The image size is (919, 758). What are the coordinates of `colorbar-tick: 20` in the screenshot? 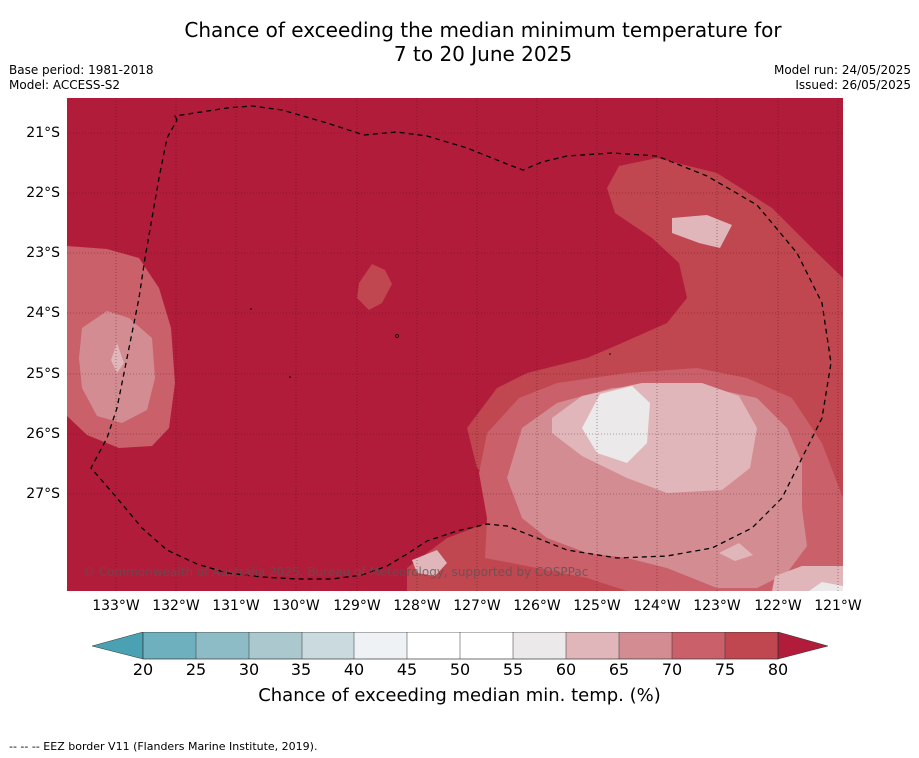 It's located at (143, 669).